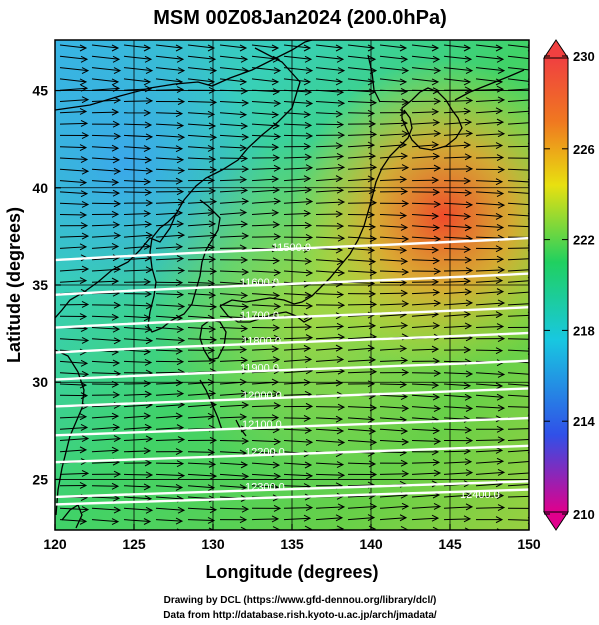  Describe the element at coordinates (584, 149) in the screenshot. I see `colorbar-label: 226` at that location.